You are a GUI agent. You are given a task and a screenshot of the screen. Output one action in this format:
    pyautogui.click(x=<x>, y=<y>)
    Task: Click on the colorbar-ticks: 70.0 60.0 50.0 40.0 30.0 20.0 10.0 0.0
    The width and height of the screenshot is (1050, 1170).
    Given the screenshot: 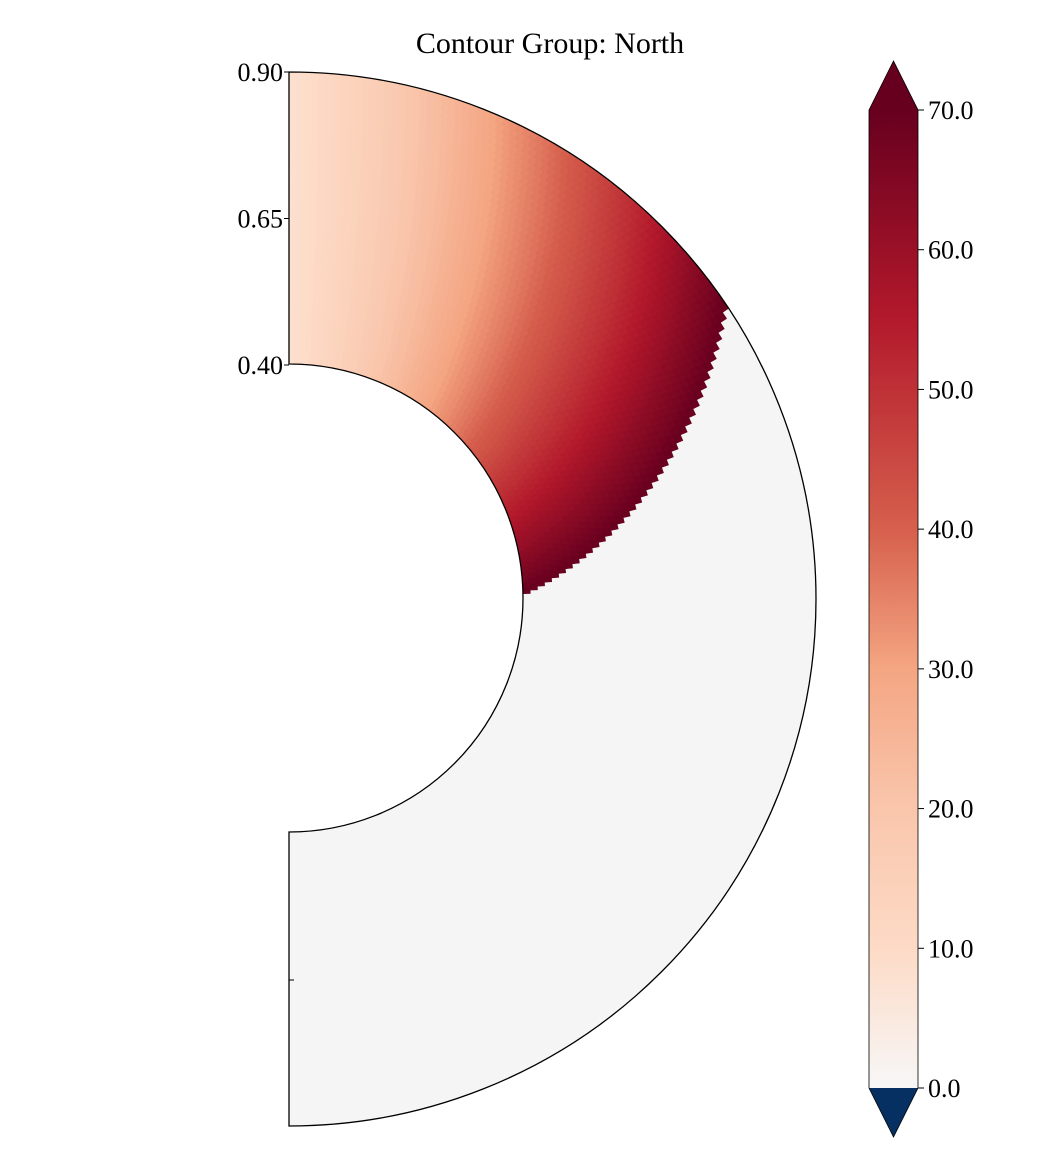 What is the action you would take?
    pyautogui.click(x=946, y=599)
    